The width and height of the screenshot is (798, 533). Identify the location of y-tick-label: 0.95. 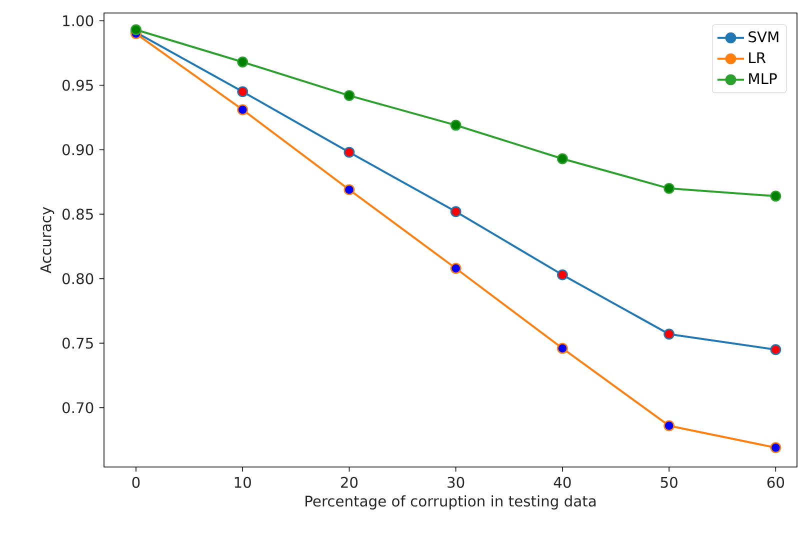
(77, 85).